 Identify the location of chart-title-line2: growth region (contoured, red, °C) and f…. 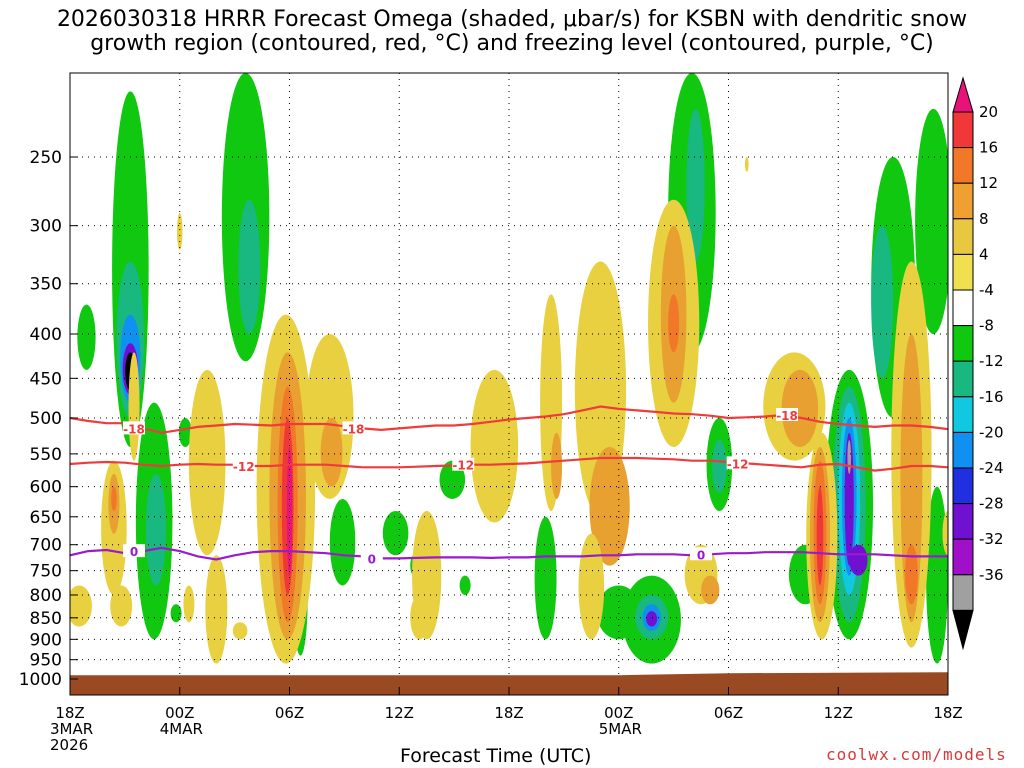
(512, 43).